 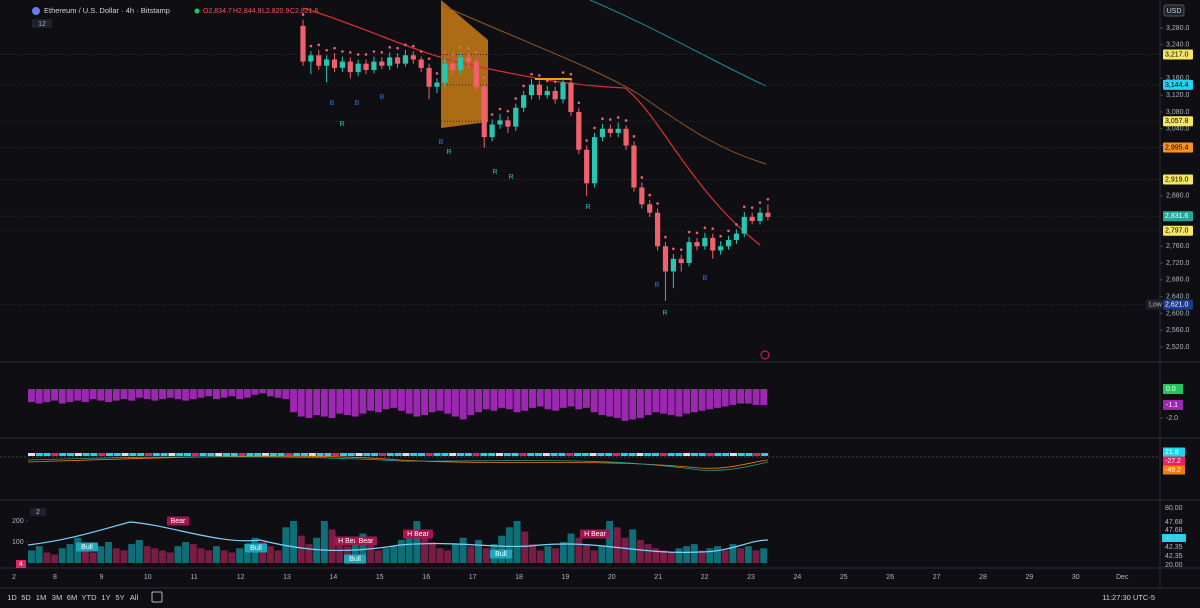 What do you see at coordinates (1178, 84) in the screenshot?
I see `price-tag` at bounding box center [1178, 84].